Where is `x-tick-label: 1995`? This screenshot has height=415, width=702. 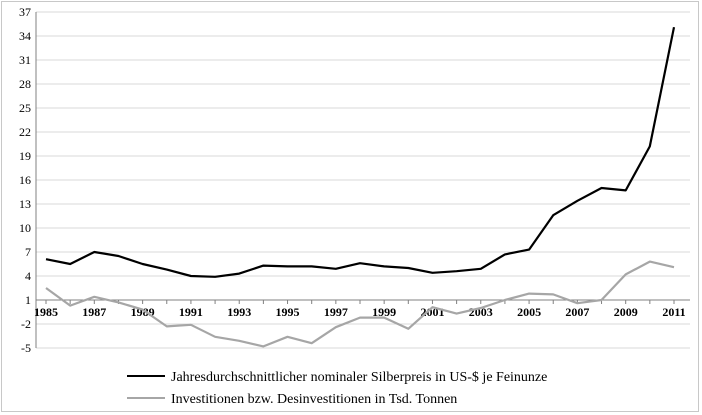 x-tick-label: 1995 is located at coordinates (288, 312).